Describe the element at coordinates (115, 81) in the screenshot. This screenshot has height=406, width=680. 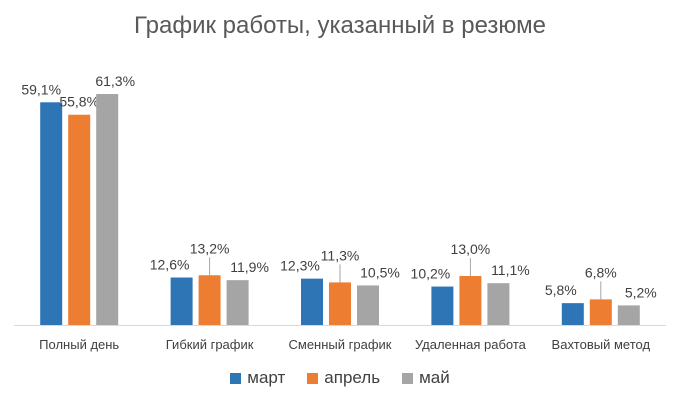
I see `data-label-май-0: 61,3%` at that location.